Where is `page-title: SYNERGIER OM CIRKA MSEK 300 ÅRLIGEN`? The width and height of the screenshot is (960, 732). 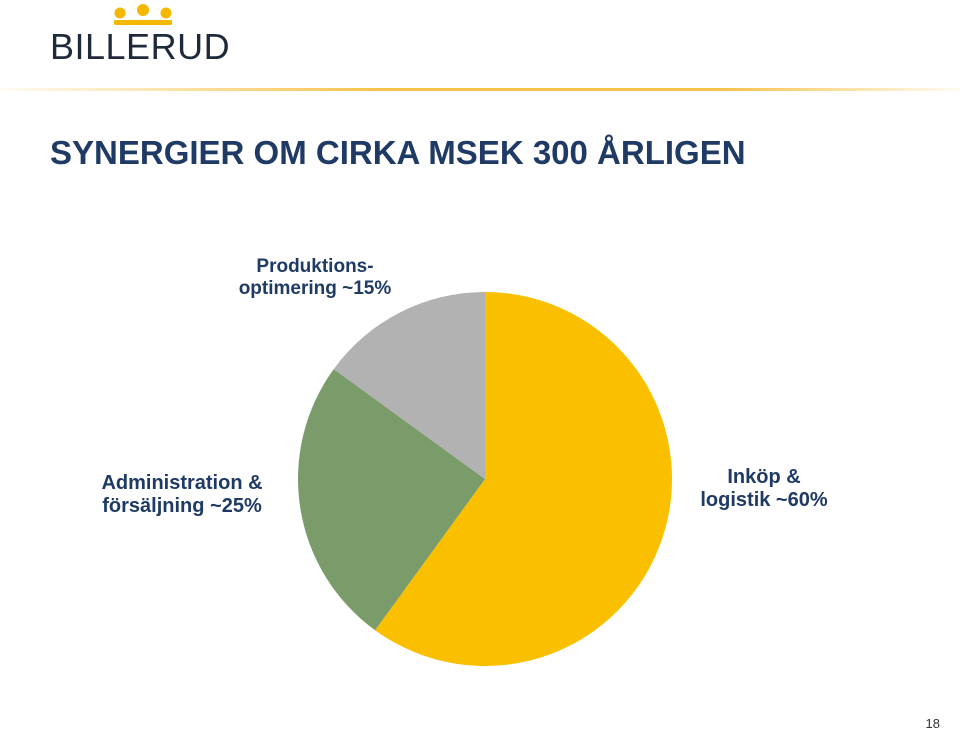 page-title: SYNERGIER OM CIRKA MSEK 300 ÅRLIGEN is located at coordinates (398, 152).